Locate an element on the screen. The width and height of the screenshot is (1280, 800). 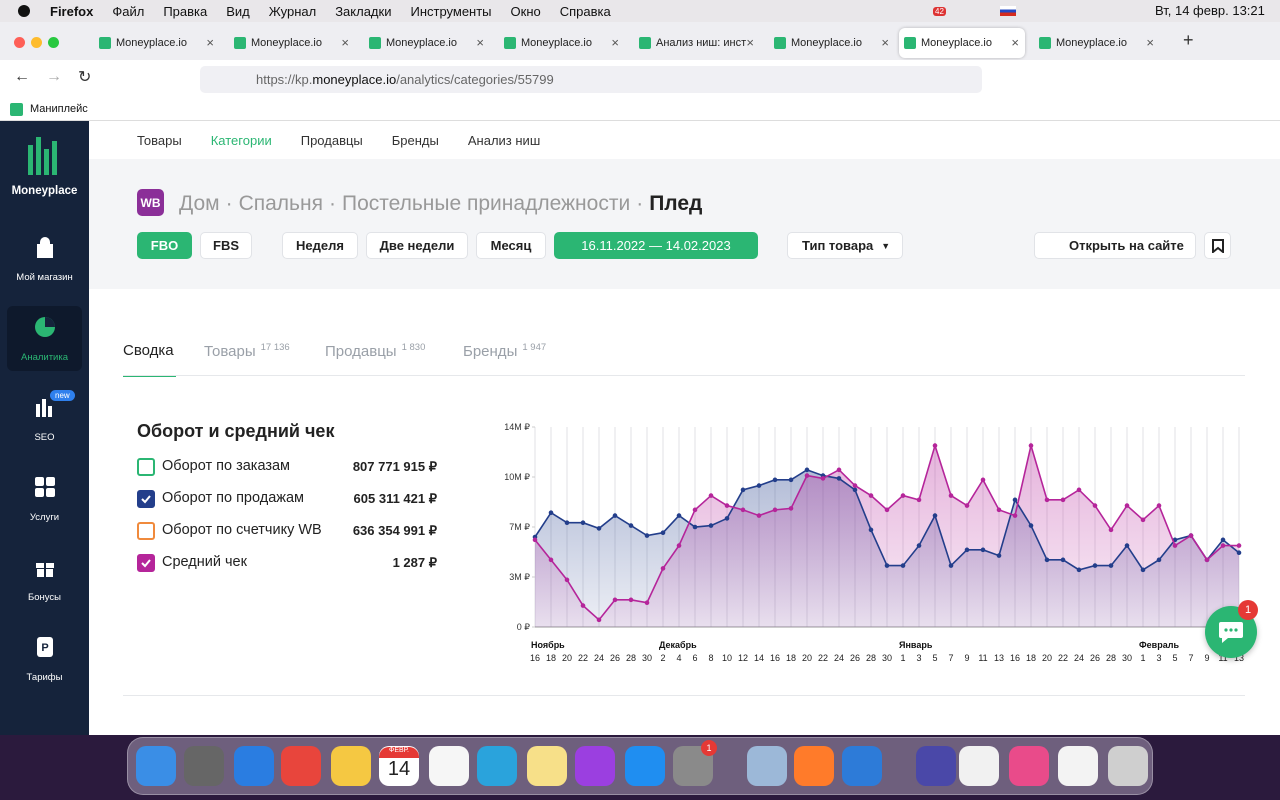
period-button: Месяц is located at coordinates (511, 245).